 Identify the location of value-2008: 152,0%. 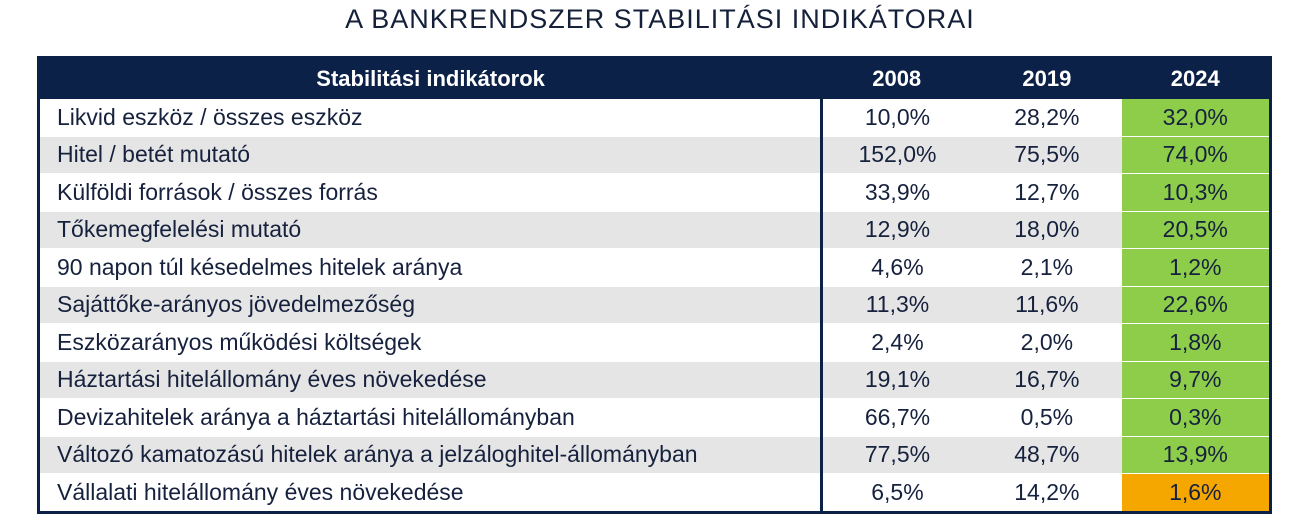
(897, 155).